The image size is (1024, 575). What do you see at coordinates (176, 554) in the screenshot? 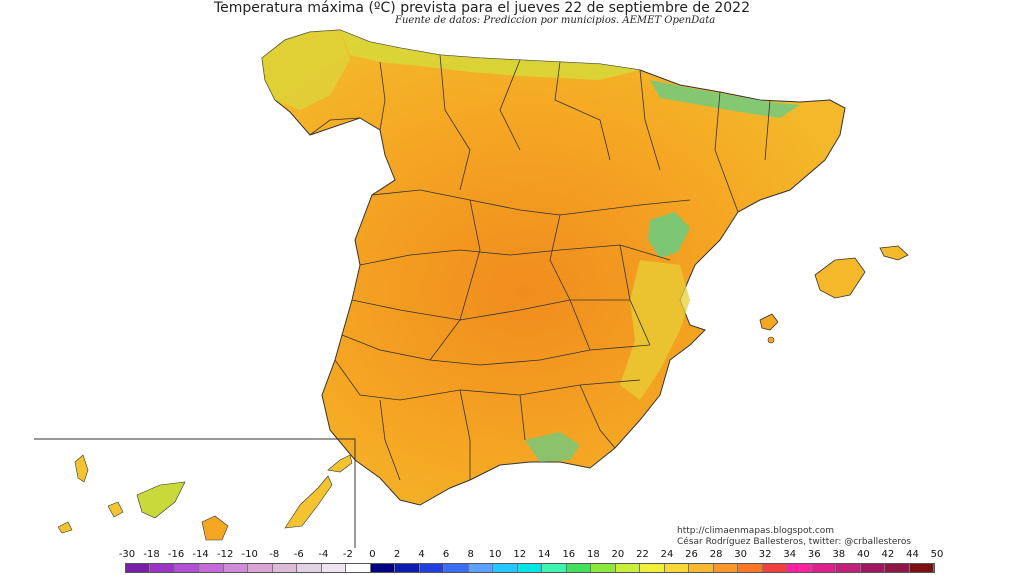
I see `legend-tick-label: -16` at bounding box center [176, 554].